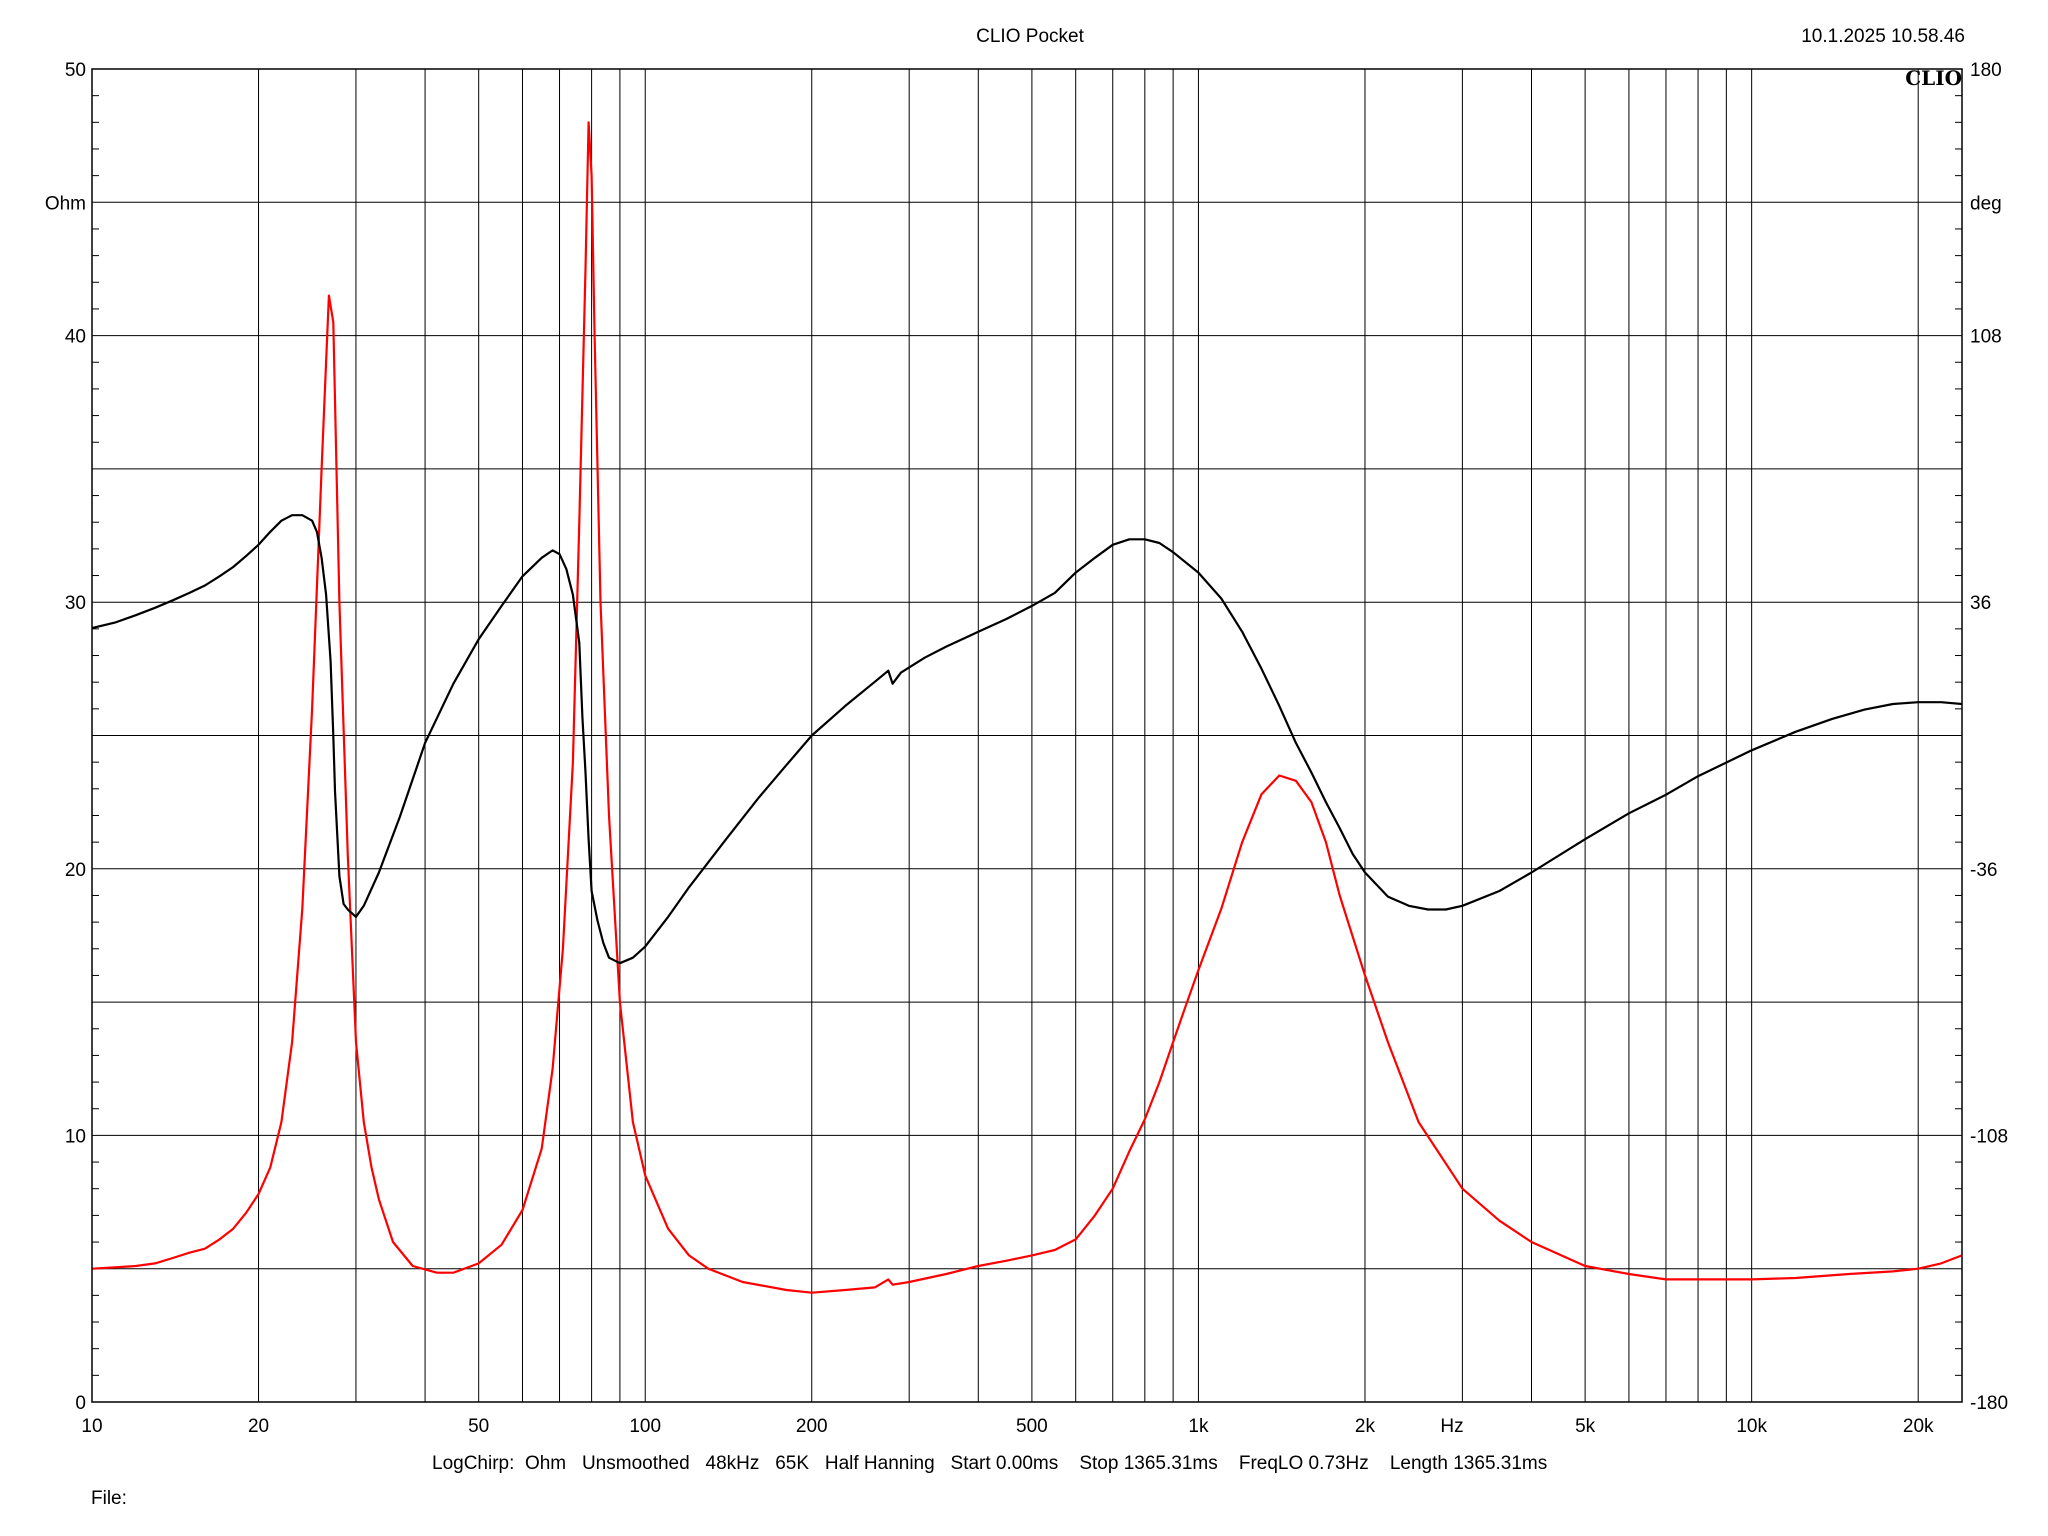  I want to click on left-tick-label: 20, so click(75, 870).